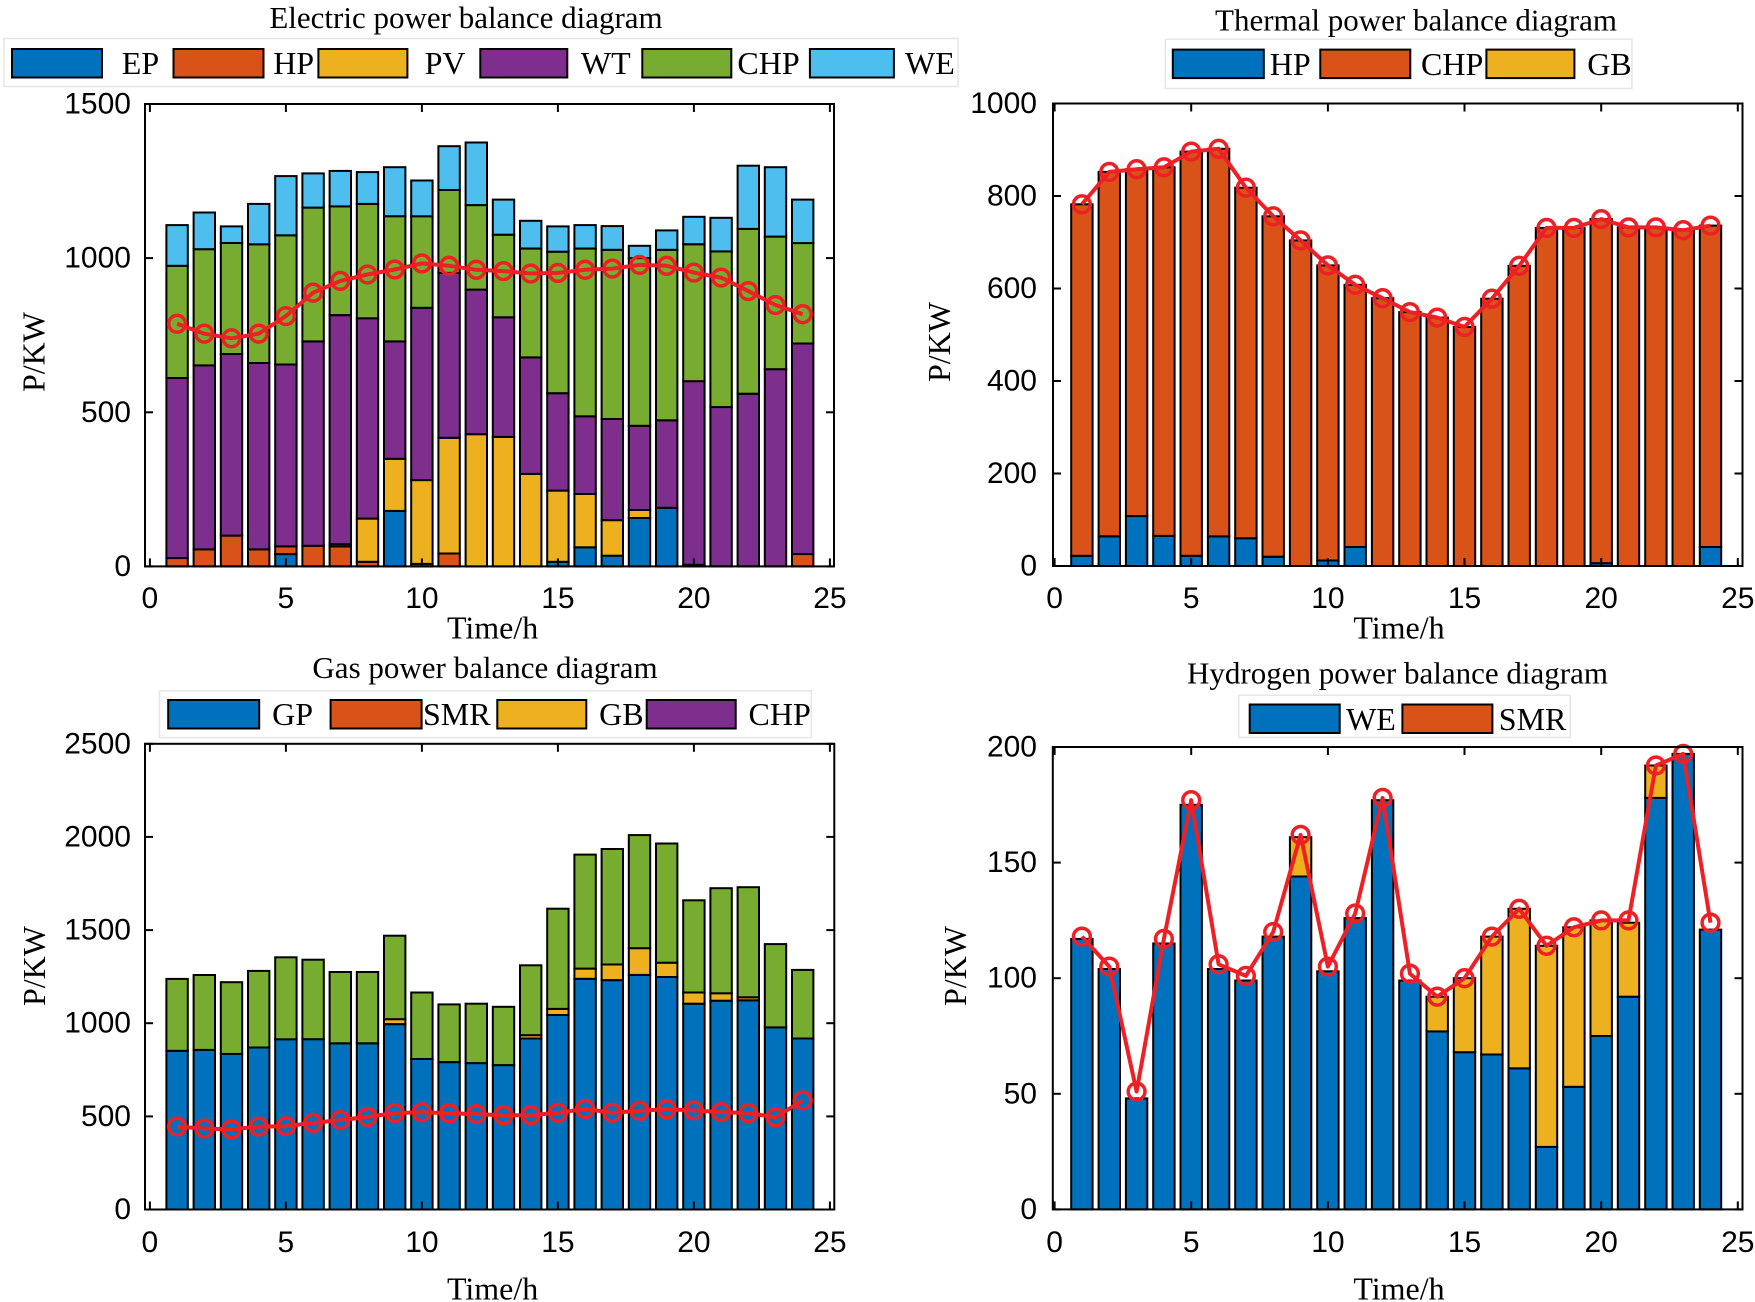 The width and height of the screenshot is (1755, 1302). I want to click on svg-text: Hydrogen power balance diagram, so click(1397, 673).